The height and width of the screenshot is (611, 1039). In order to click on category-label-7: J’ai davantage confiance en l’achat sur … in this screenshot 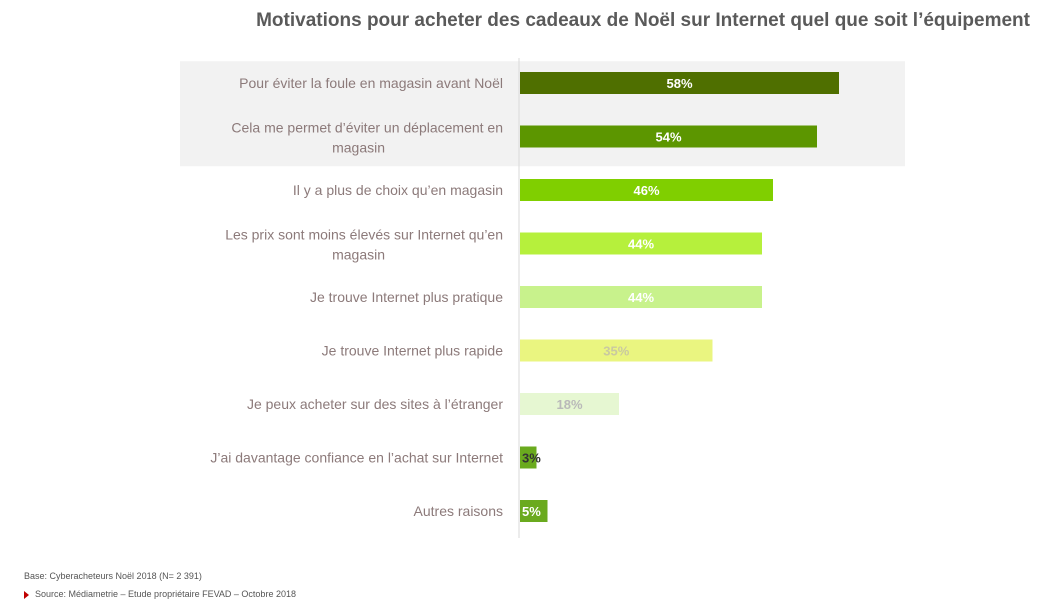, I will do `click(356, 458)`.